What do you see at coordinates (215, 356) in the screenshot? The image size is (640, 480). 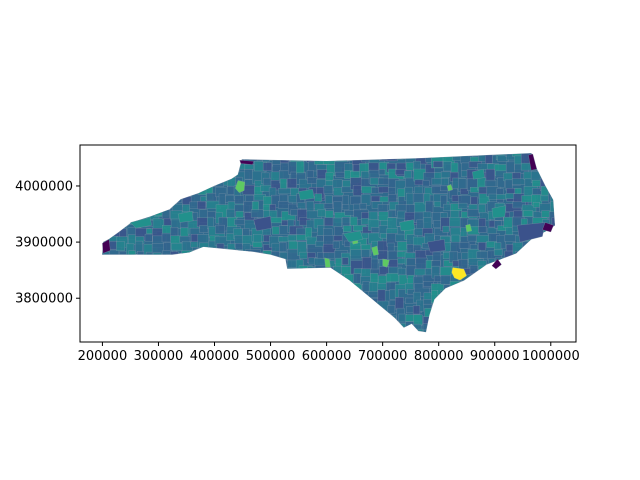 I see `x-tick-label: 400000` at bounding box center [215, 356].